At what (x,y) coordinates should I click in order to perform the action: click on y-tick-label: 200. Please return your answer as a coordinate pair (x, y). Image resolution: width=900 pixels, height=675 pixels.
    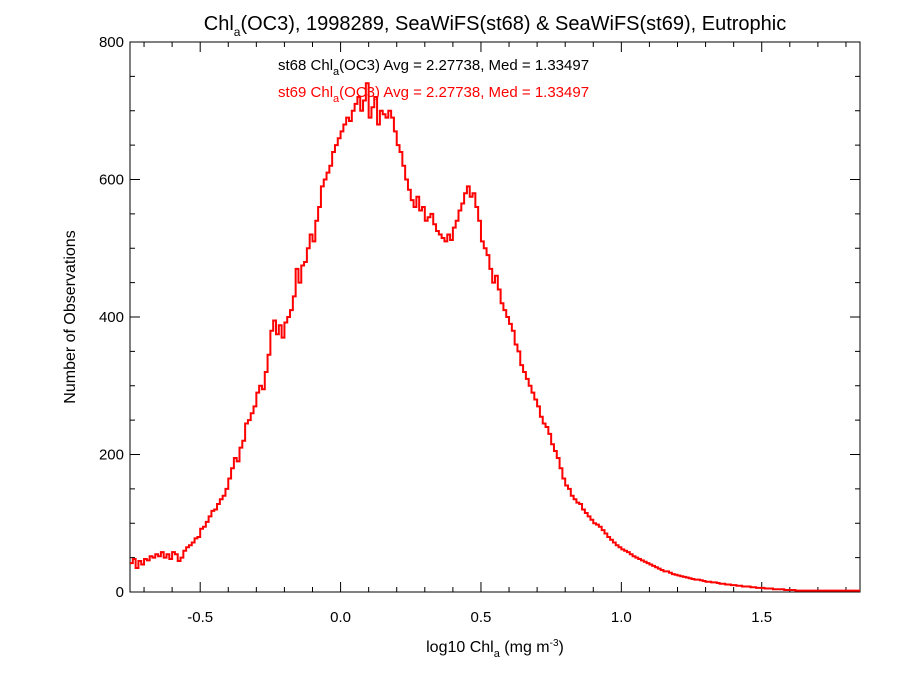
    Looking at the image, I should click on (111, 455).